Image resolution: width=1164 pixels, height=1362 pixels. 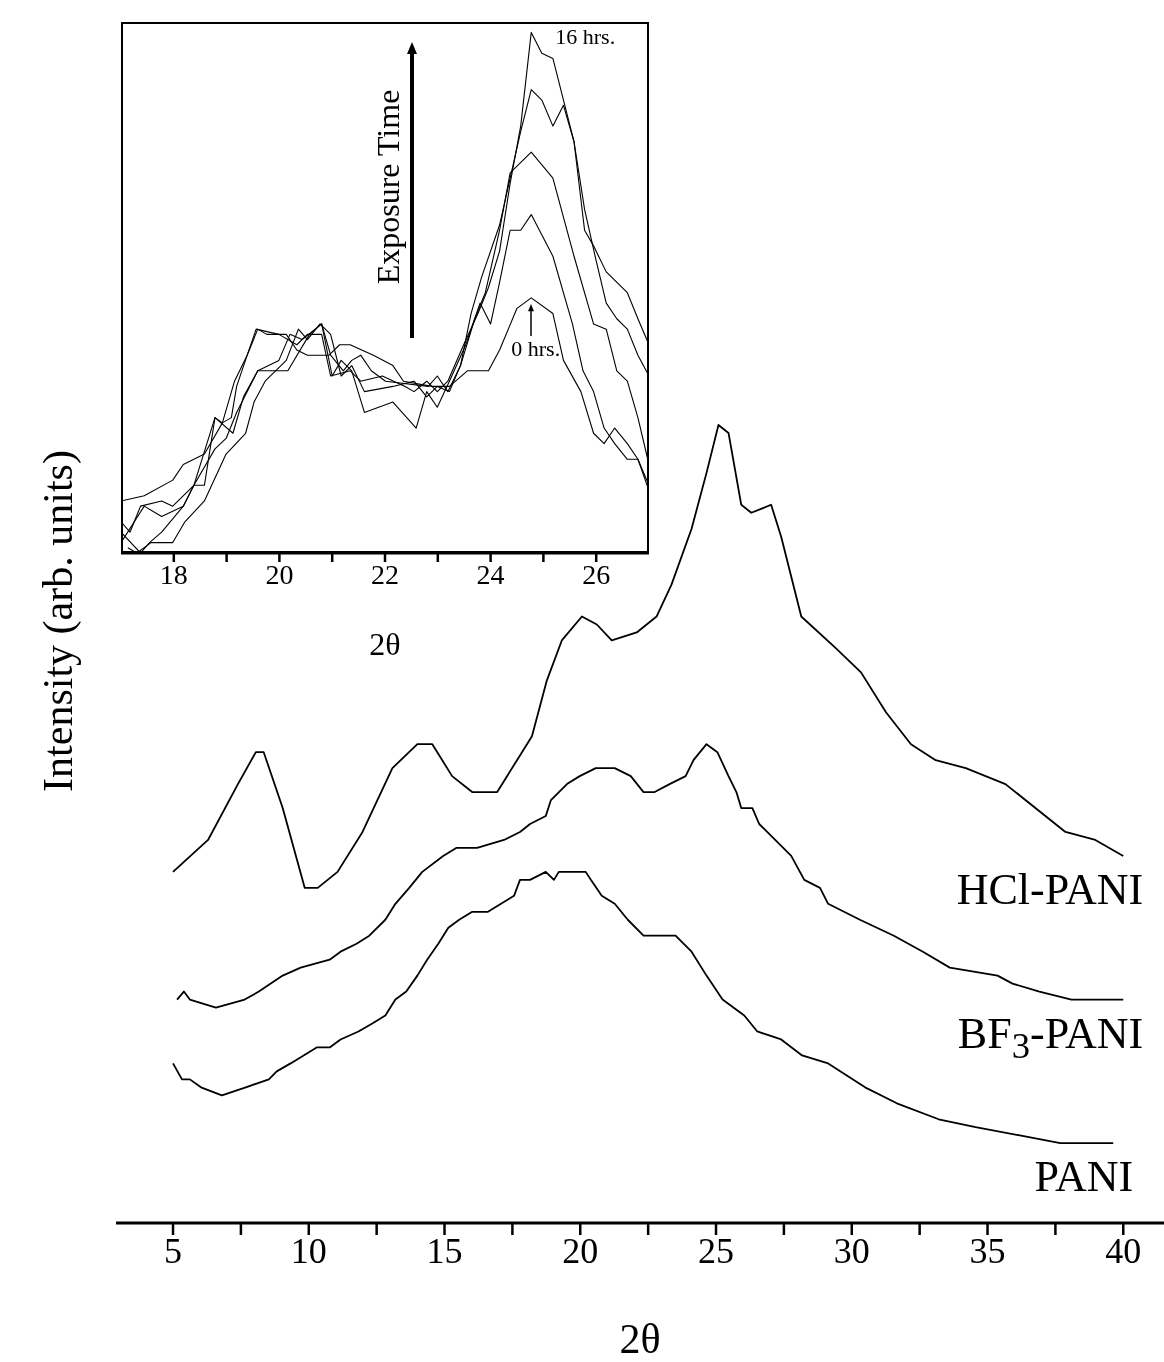 I want to click on x-tick-label: 22, so click(x=385, y=574).